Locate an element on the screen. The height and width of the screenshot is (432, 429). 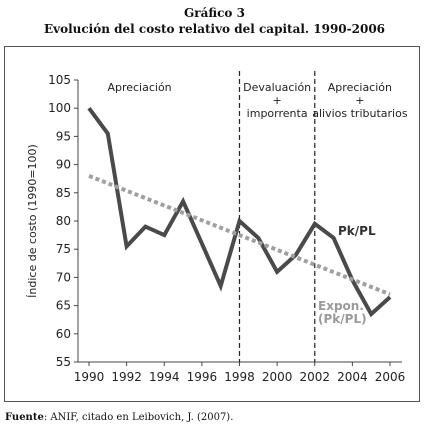
series-label-expon: Expon. is located at coordinates (341, 306).